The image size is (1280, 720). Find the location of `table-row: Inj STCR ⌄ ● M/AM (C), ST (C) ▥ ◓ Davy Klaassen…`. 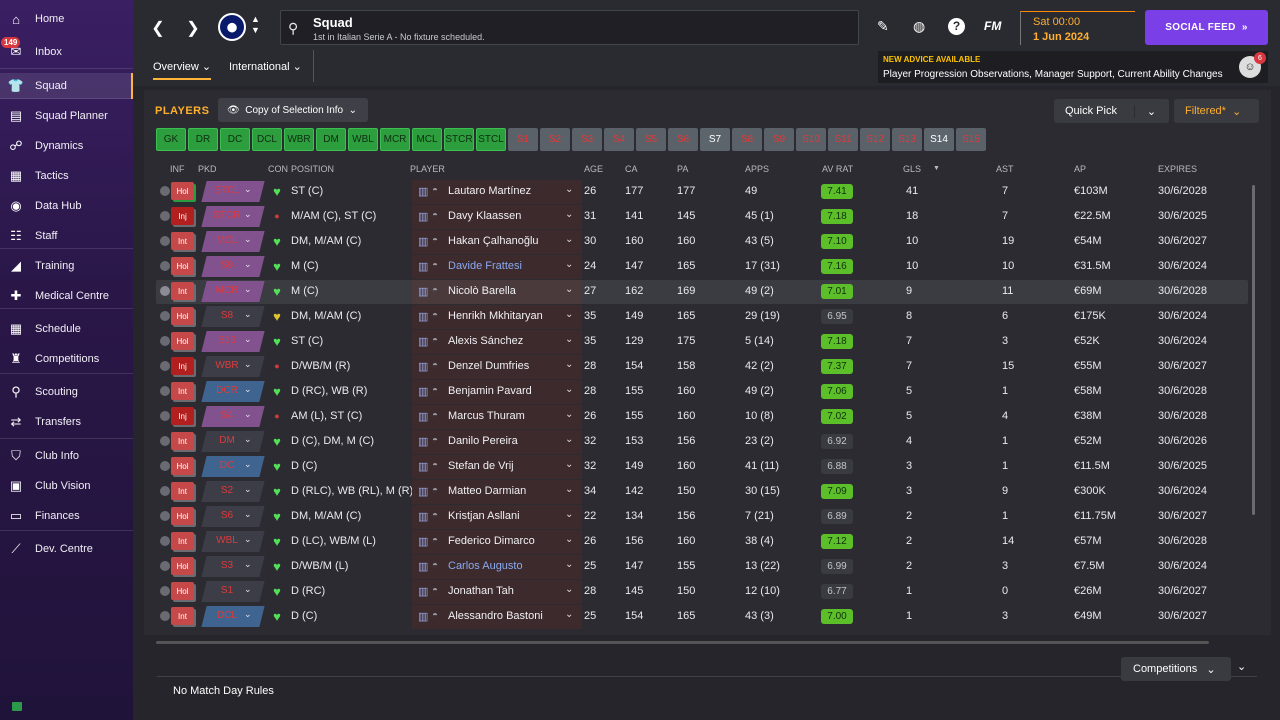

table-row: Inj STCR ⌄ ● M/AM (C), ST (C) ▥ ◓ Davy Klaassen… is located at coordinates (702, 217).